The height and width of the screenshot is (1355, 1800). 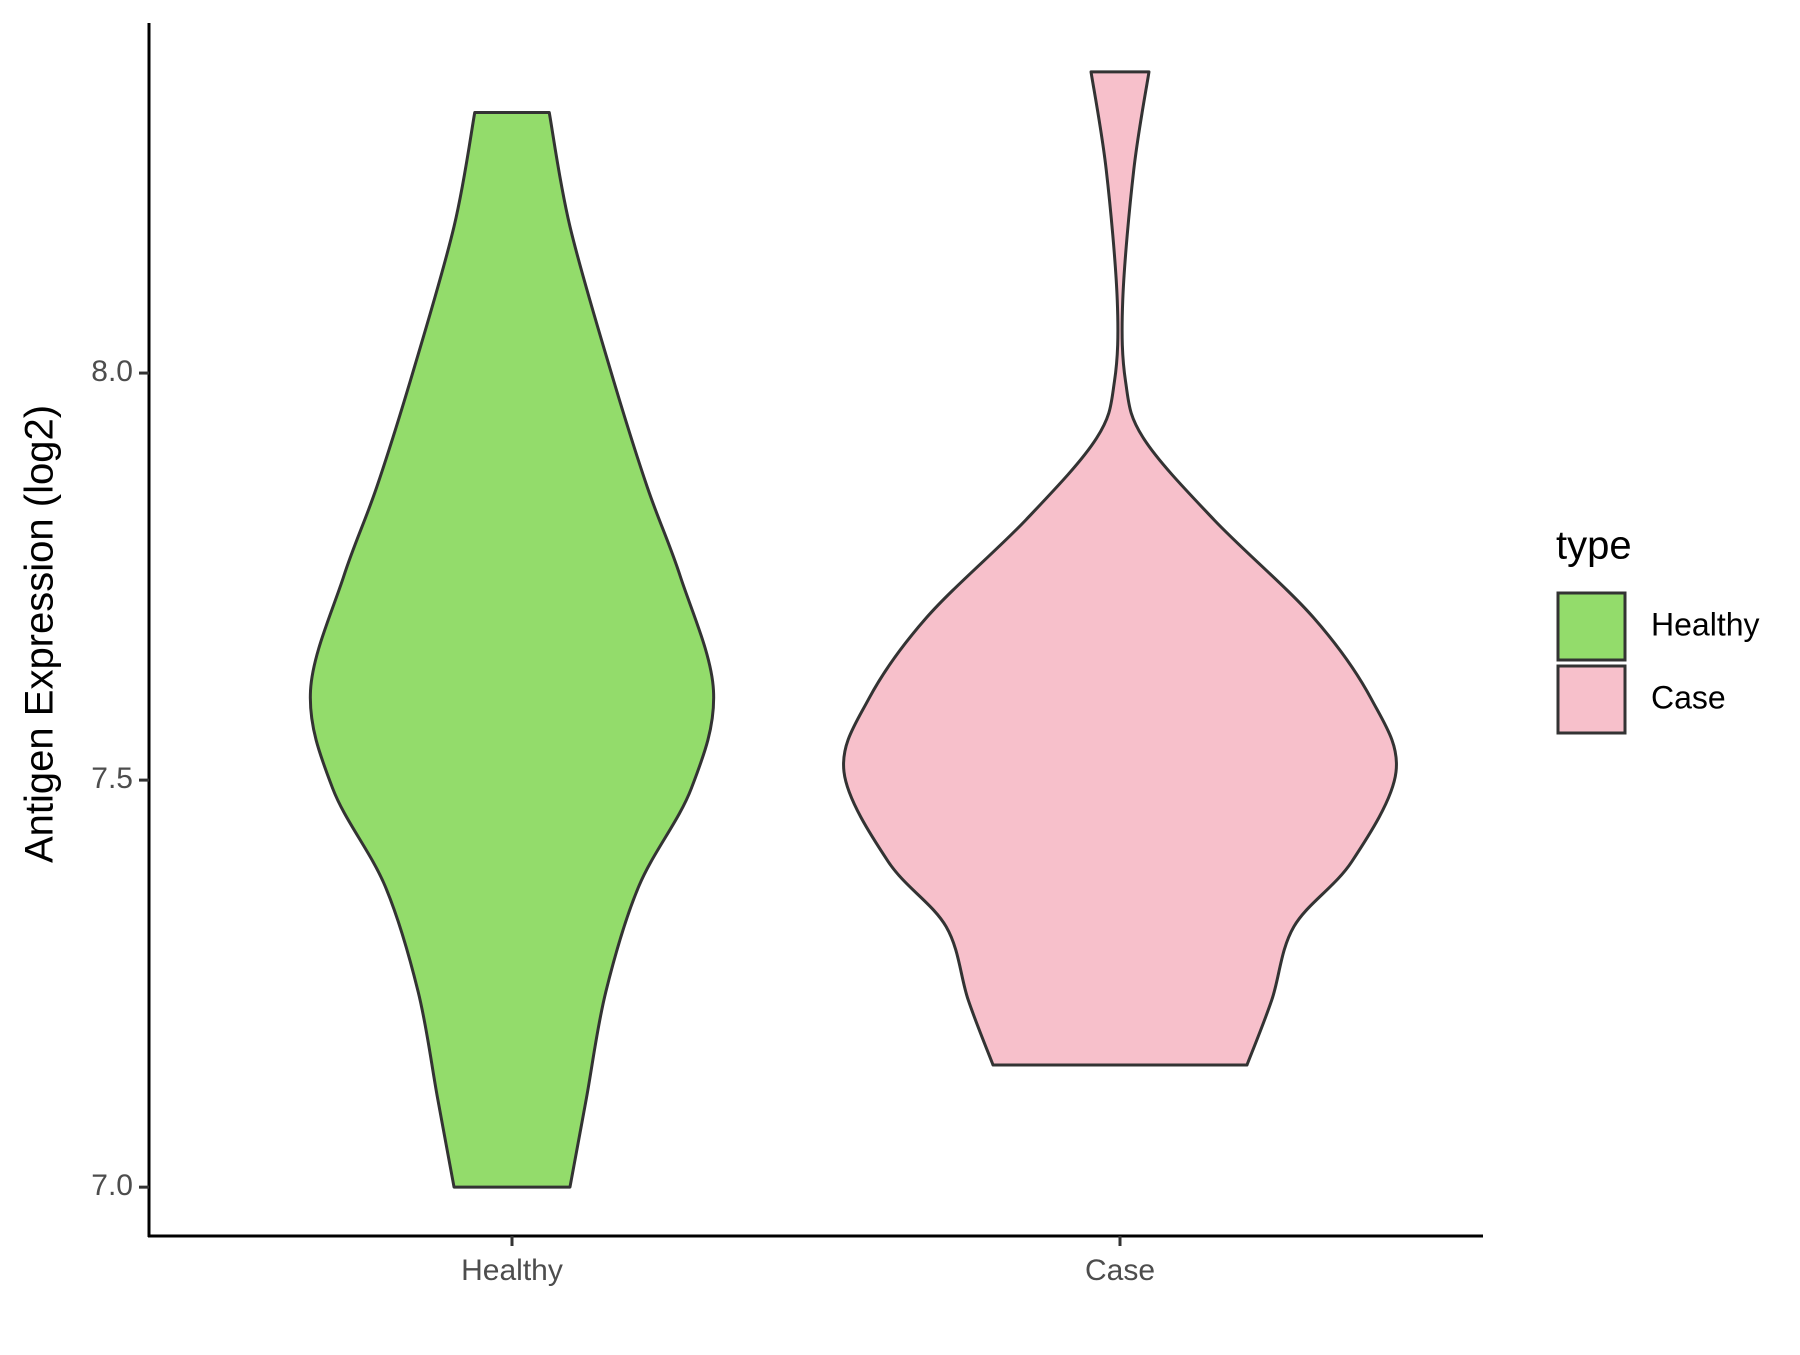 I want to click on x-tick-label: Case, so click(x=1120, y=1270).